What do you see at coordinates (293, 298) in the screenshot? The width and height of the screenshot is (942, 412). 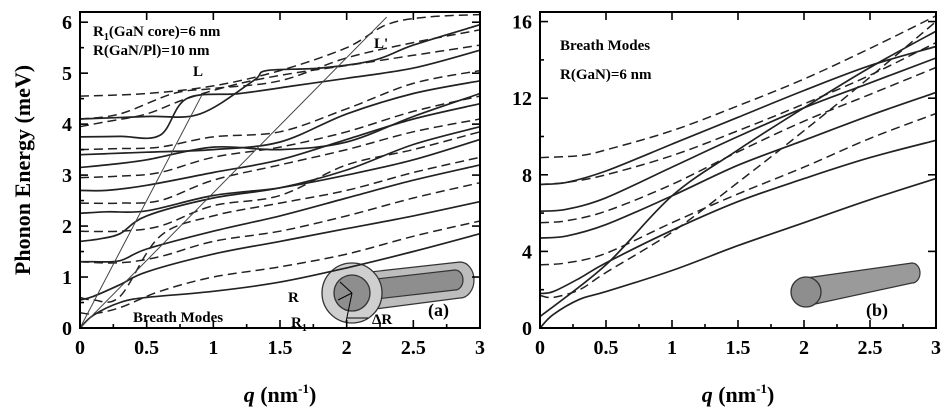 I see `label-R: R` at bounding box center [293, 298].